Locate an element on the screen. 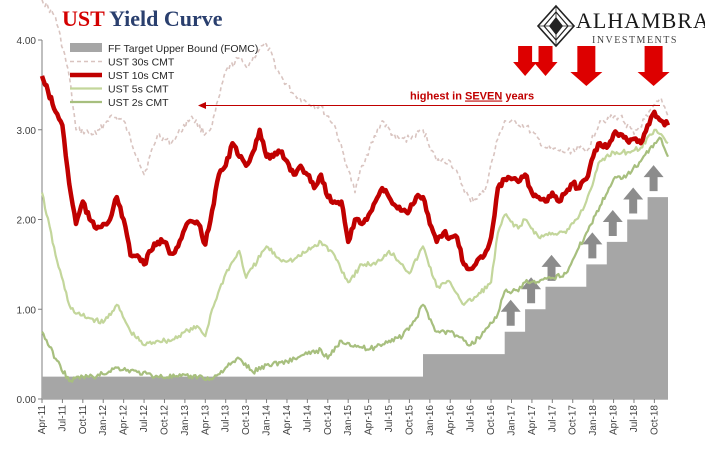 The image size is (705, 461). y-tick-label: 4.00 is located at coordinates (27, 41).